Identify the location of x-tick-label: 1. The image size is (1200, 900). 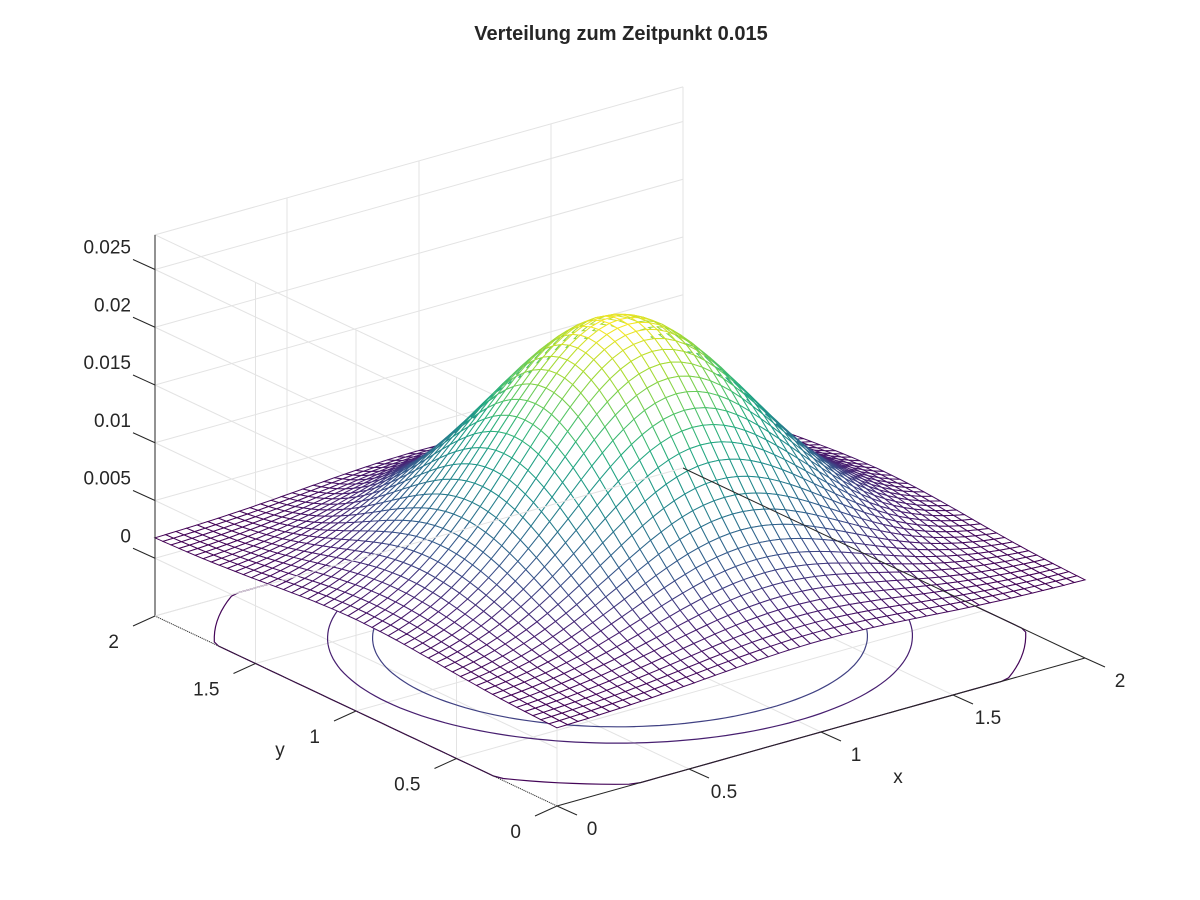
(856, 755).